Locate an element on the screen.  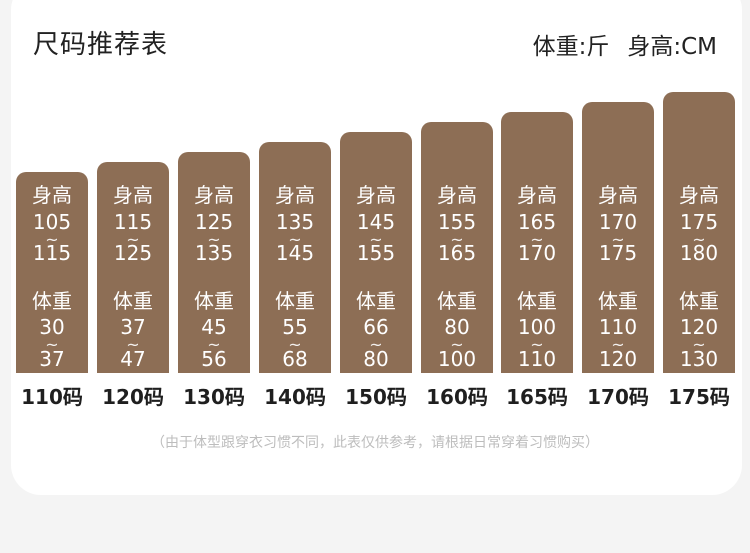
height-max: 180 is located at coordinates (699, 253).